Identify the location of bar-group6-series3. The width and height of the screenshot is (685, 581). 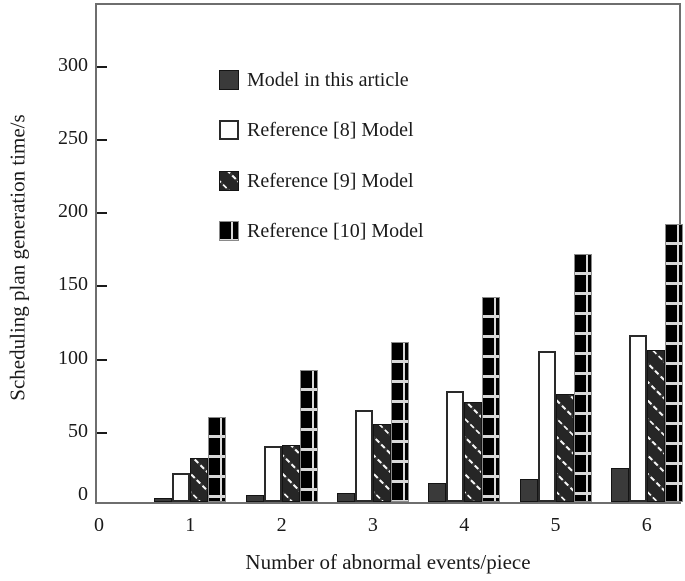
(673, 363).